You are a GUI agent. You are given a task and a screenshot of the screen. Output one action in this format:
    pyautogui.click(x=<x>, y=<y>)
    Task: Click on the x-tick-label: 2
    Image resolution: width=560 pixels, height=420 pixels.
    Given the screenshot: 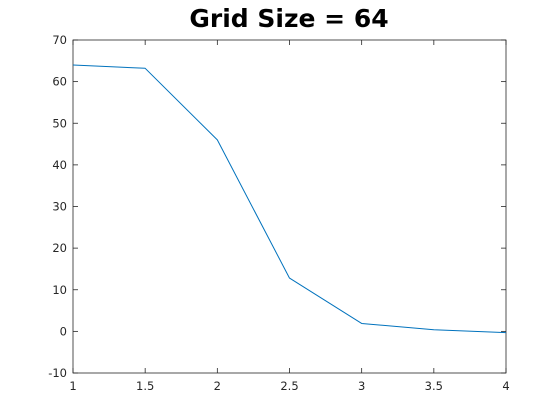 What is the action you would take?
    pyautogui.click(x=217, y=386)
    